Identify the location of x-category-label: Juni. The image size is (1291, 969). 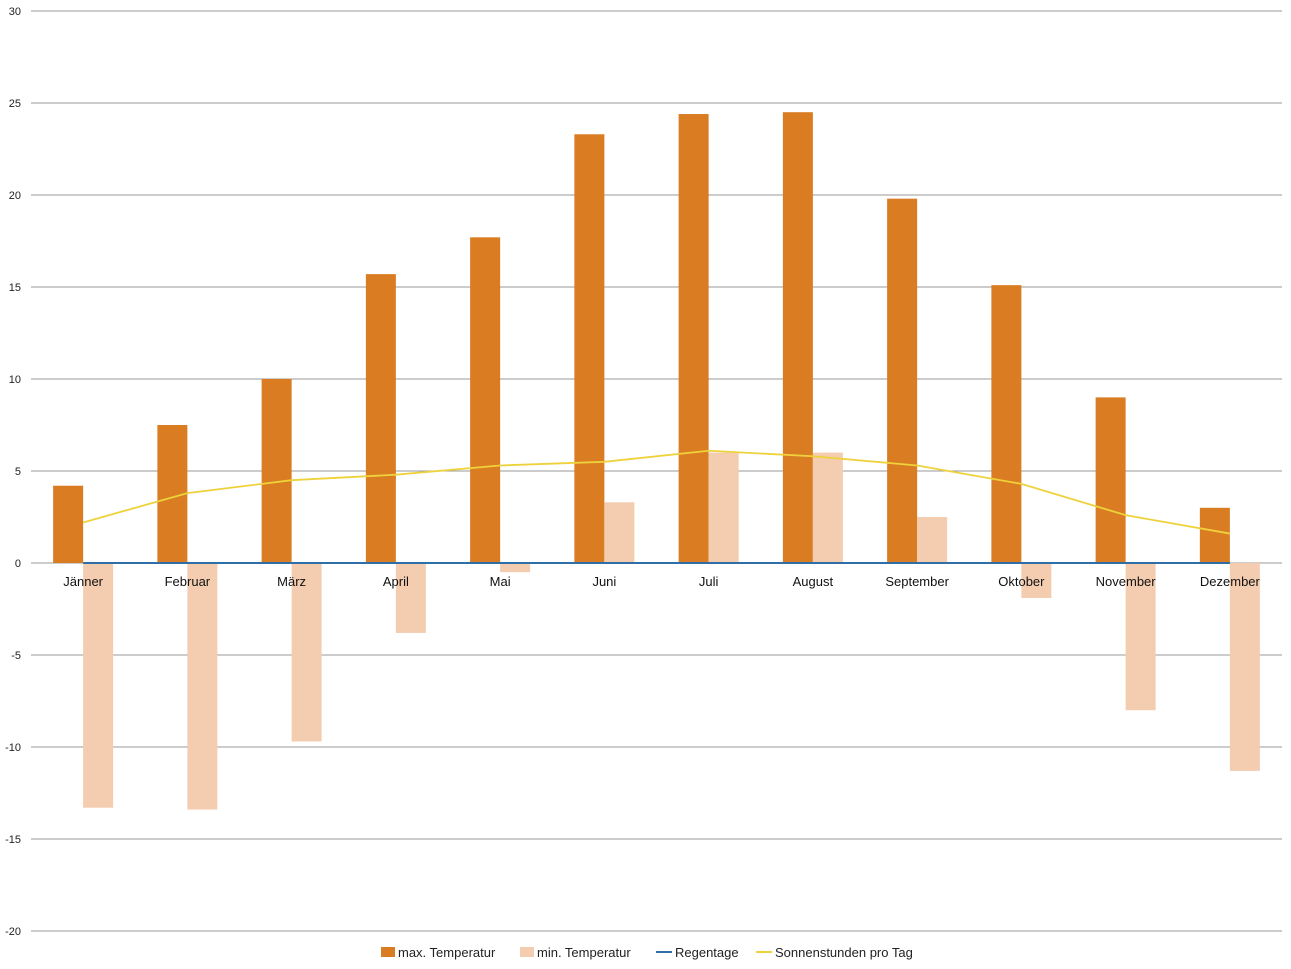
(604, 581).